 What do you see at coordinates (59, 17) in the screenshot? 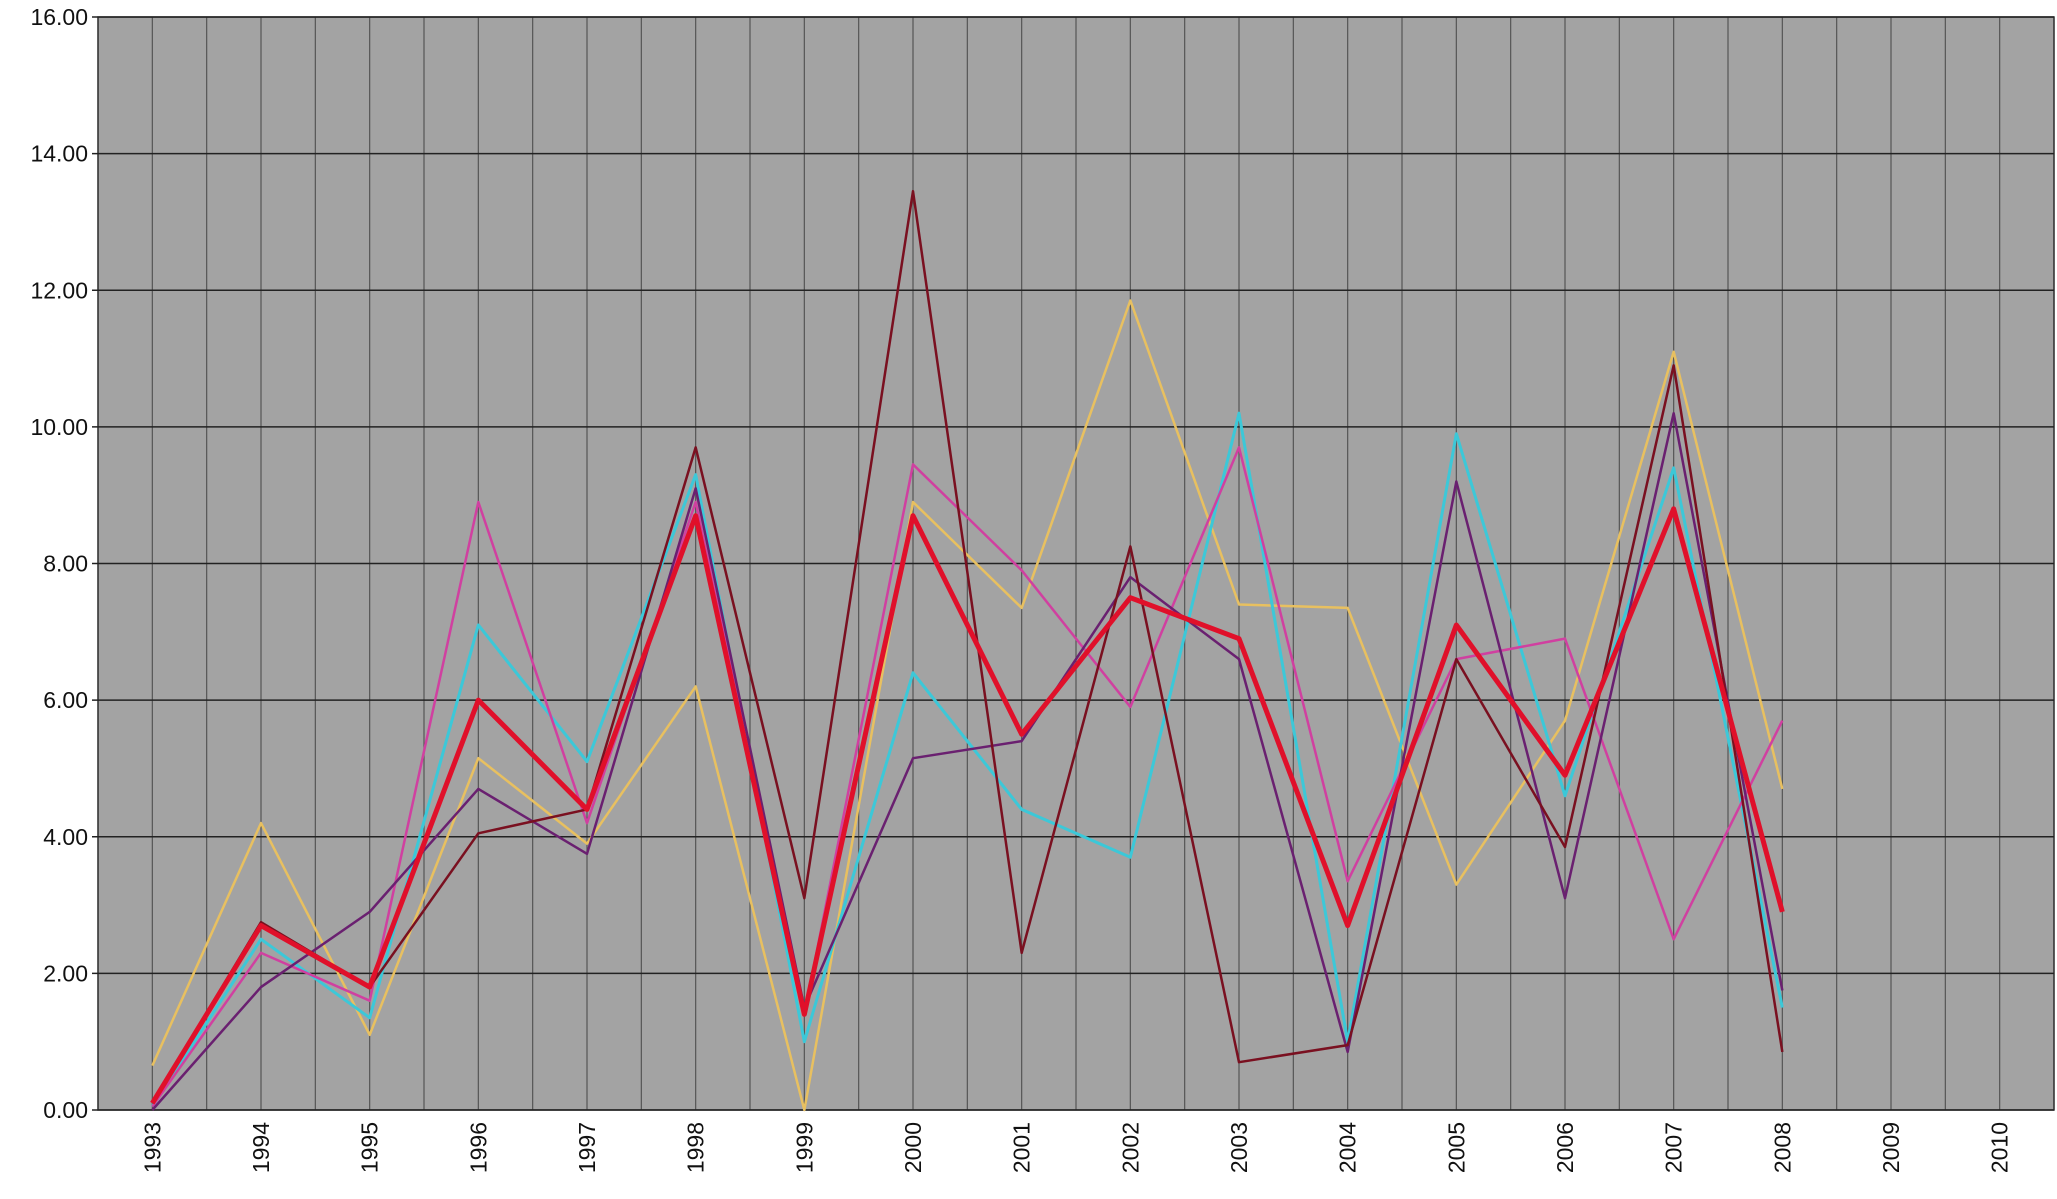
I see `y-tick-label: 16.00` at bounding box center [59, 17].